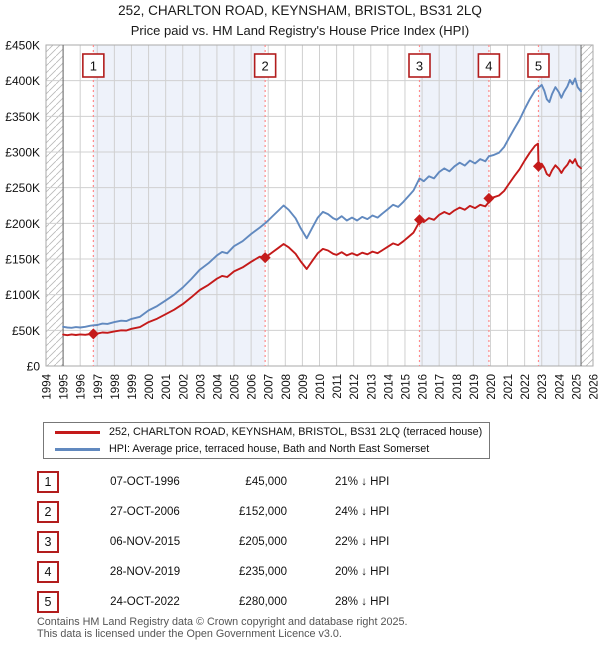 The height and width of the screenshot is (650, 600). I want to click on sale-date: 28-NOV-2019, so click(145, 572).